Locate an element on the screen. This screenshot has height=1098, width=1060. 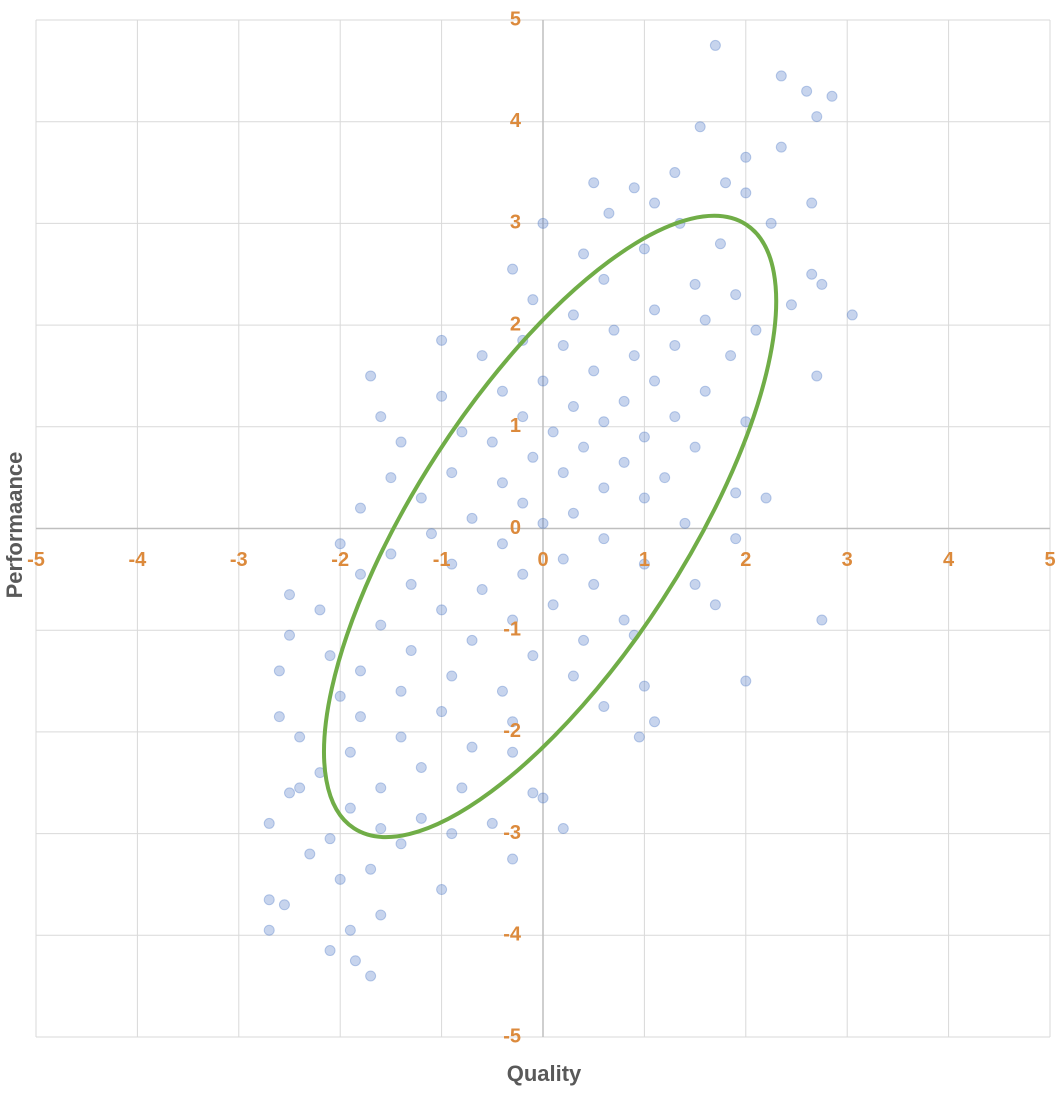
y-tick-label: 2 is located at coordinates (515, 324).